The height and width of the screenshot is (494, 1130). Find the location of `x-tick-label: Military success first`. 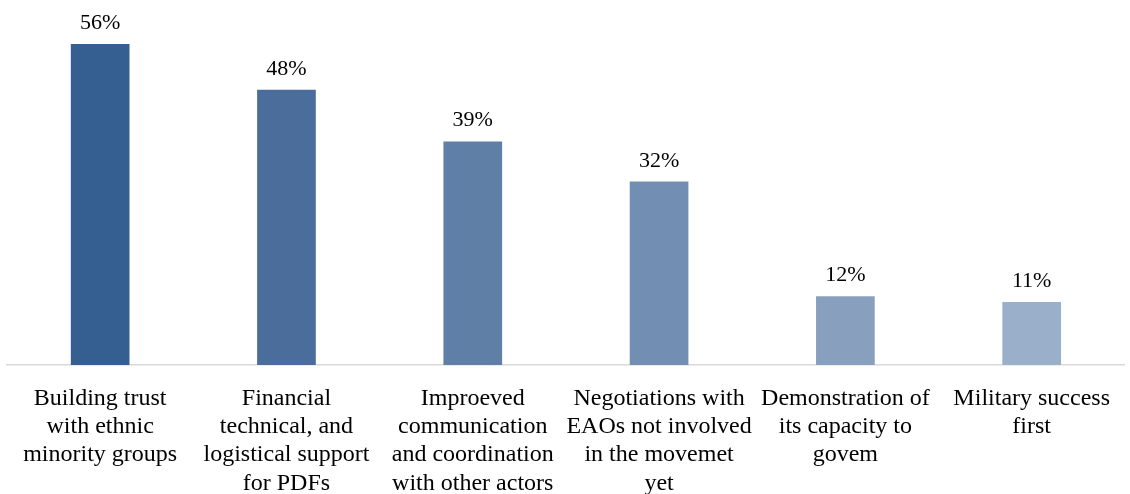

x-tick-label: Military success first is located at coordinates (1031, 411).